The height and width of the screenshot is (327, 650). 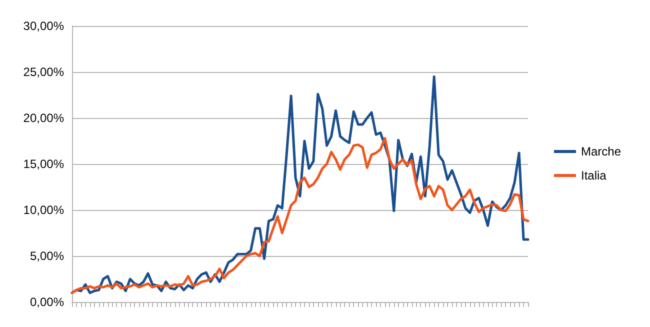 I want to click on y-tick-label: 10,00%, so click(x=43, y=210).